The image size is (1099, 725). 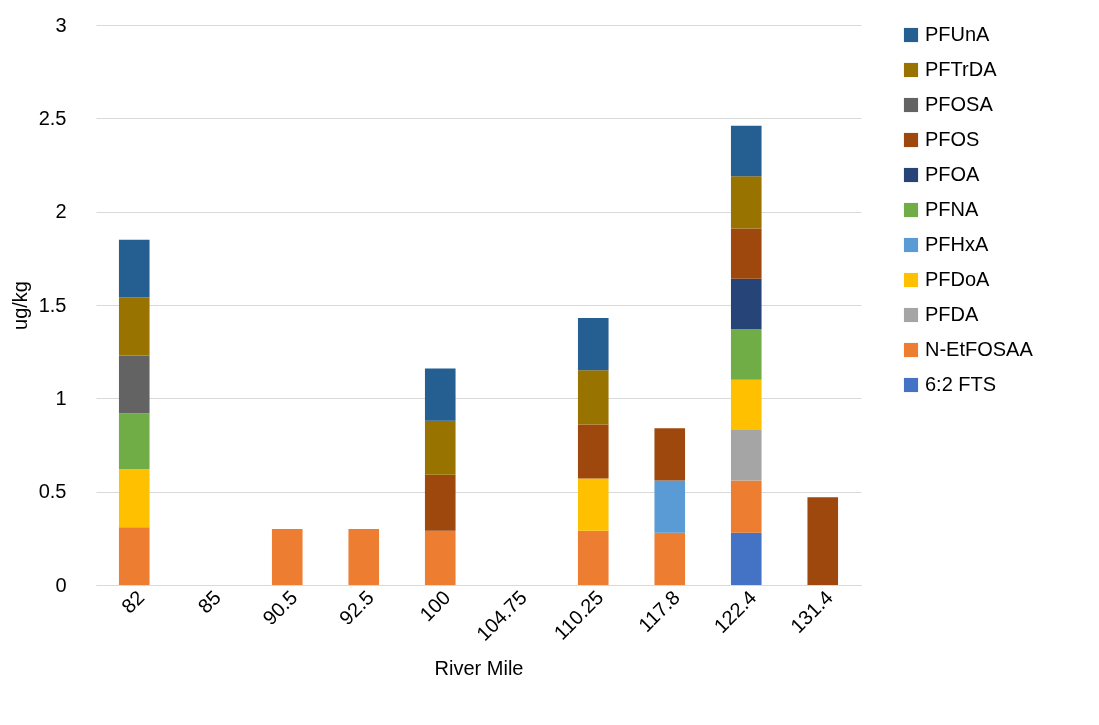 I want to click on x-tick-label: 90.5, so click(x=280, y=608).